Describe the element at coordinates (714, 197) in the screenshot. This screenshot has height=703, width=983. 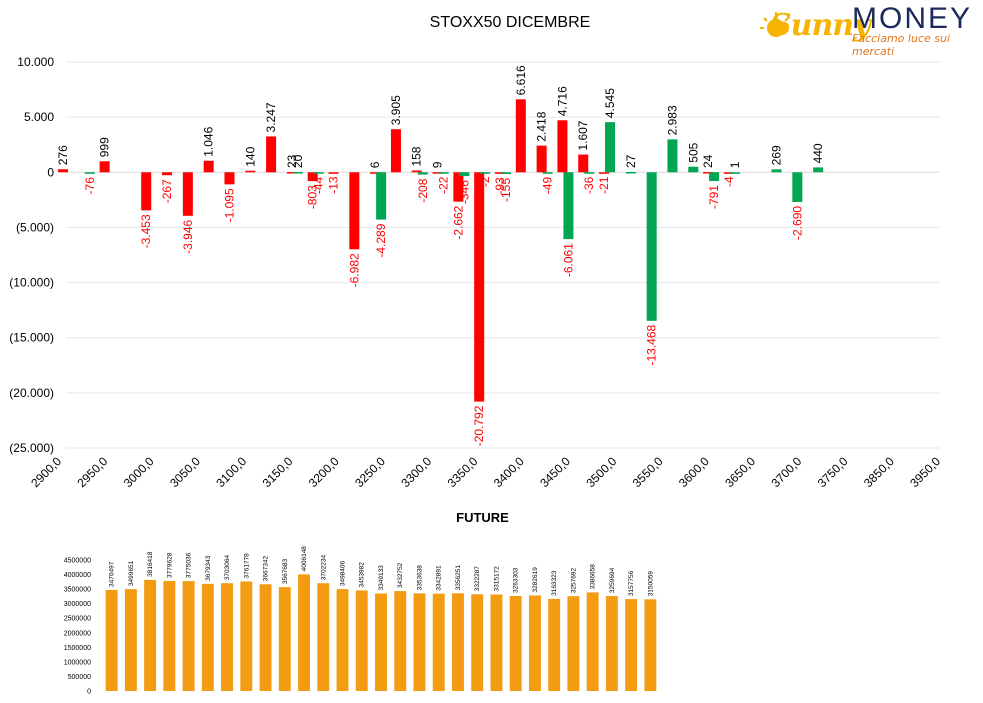
I see `data-label: -791` at that location.